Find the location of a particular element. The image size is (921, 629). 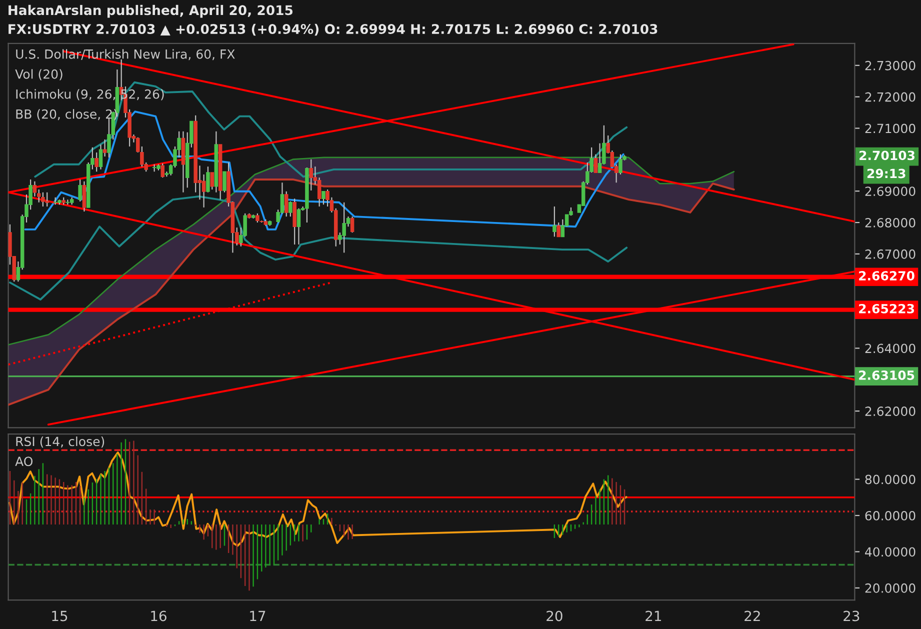

y-tick-label: 20.0000 is located at coordinates (890, 588).